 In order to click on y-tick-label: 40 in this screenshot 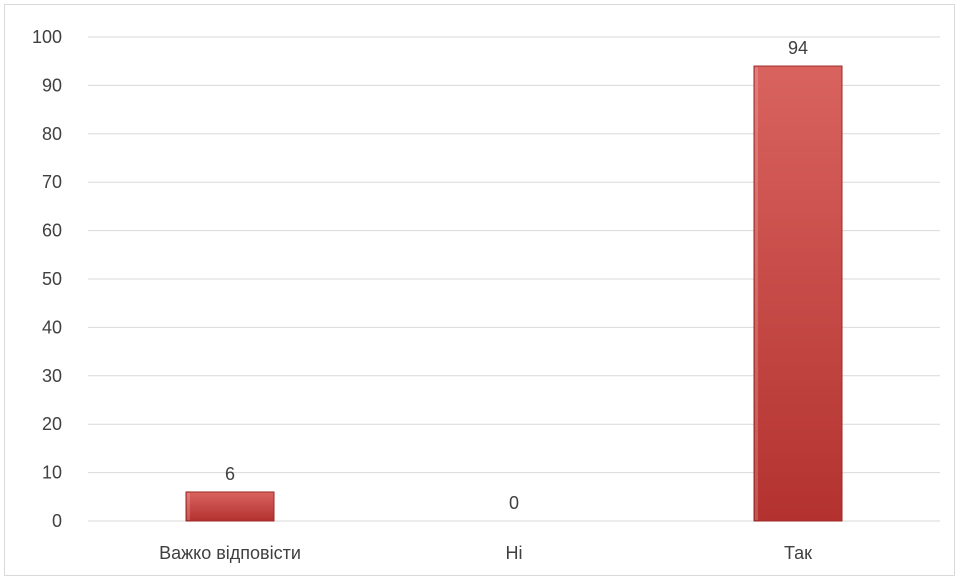, I will do `click(52, 327)`.